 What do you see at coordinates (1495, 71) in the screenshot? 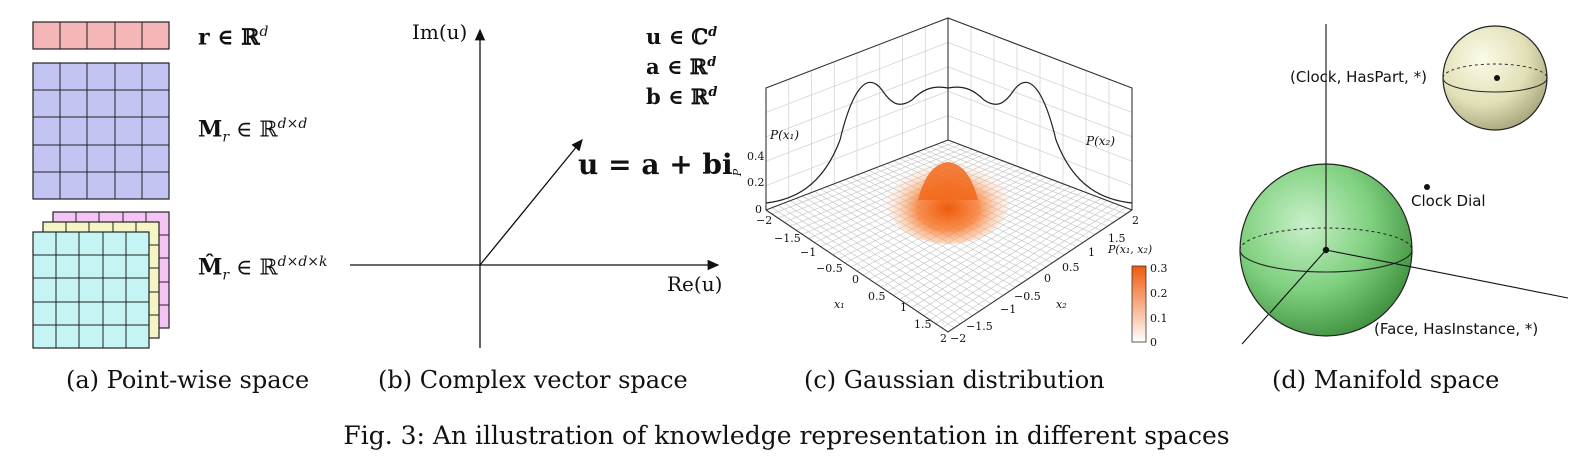
I see `small-sphere-equator-back` at bounding box center [1495, 71].